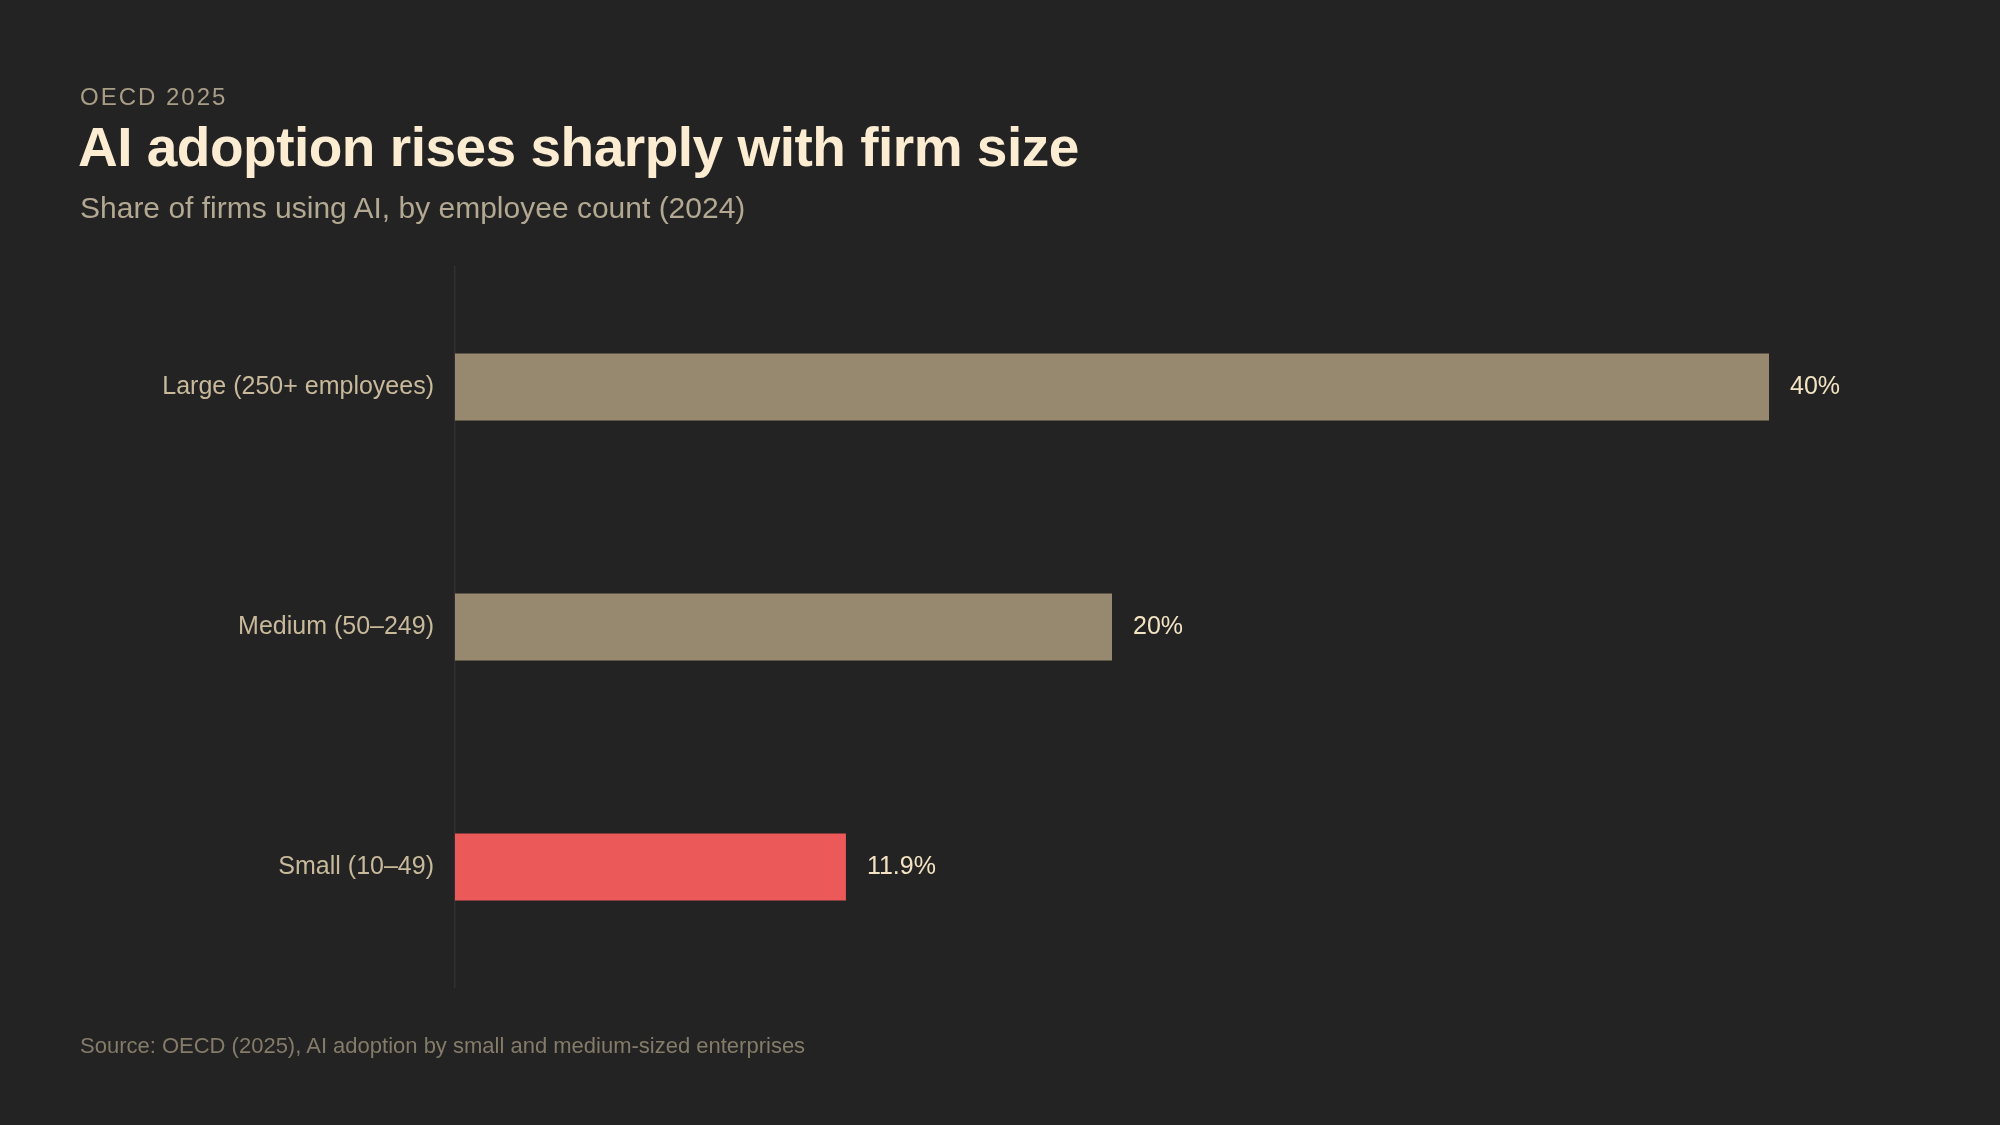 This screenshot has width=2000, height=1125. I want to click on data-label: 11.9%, so click(901, 864).